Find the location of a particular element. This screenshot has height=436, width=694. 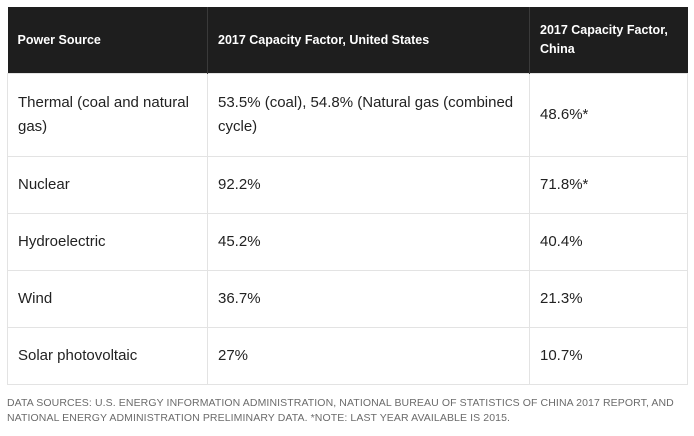

header-us-capacity-factor: 2017 Capacity Factor, United States is located at coordinates (368, 40).